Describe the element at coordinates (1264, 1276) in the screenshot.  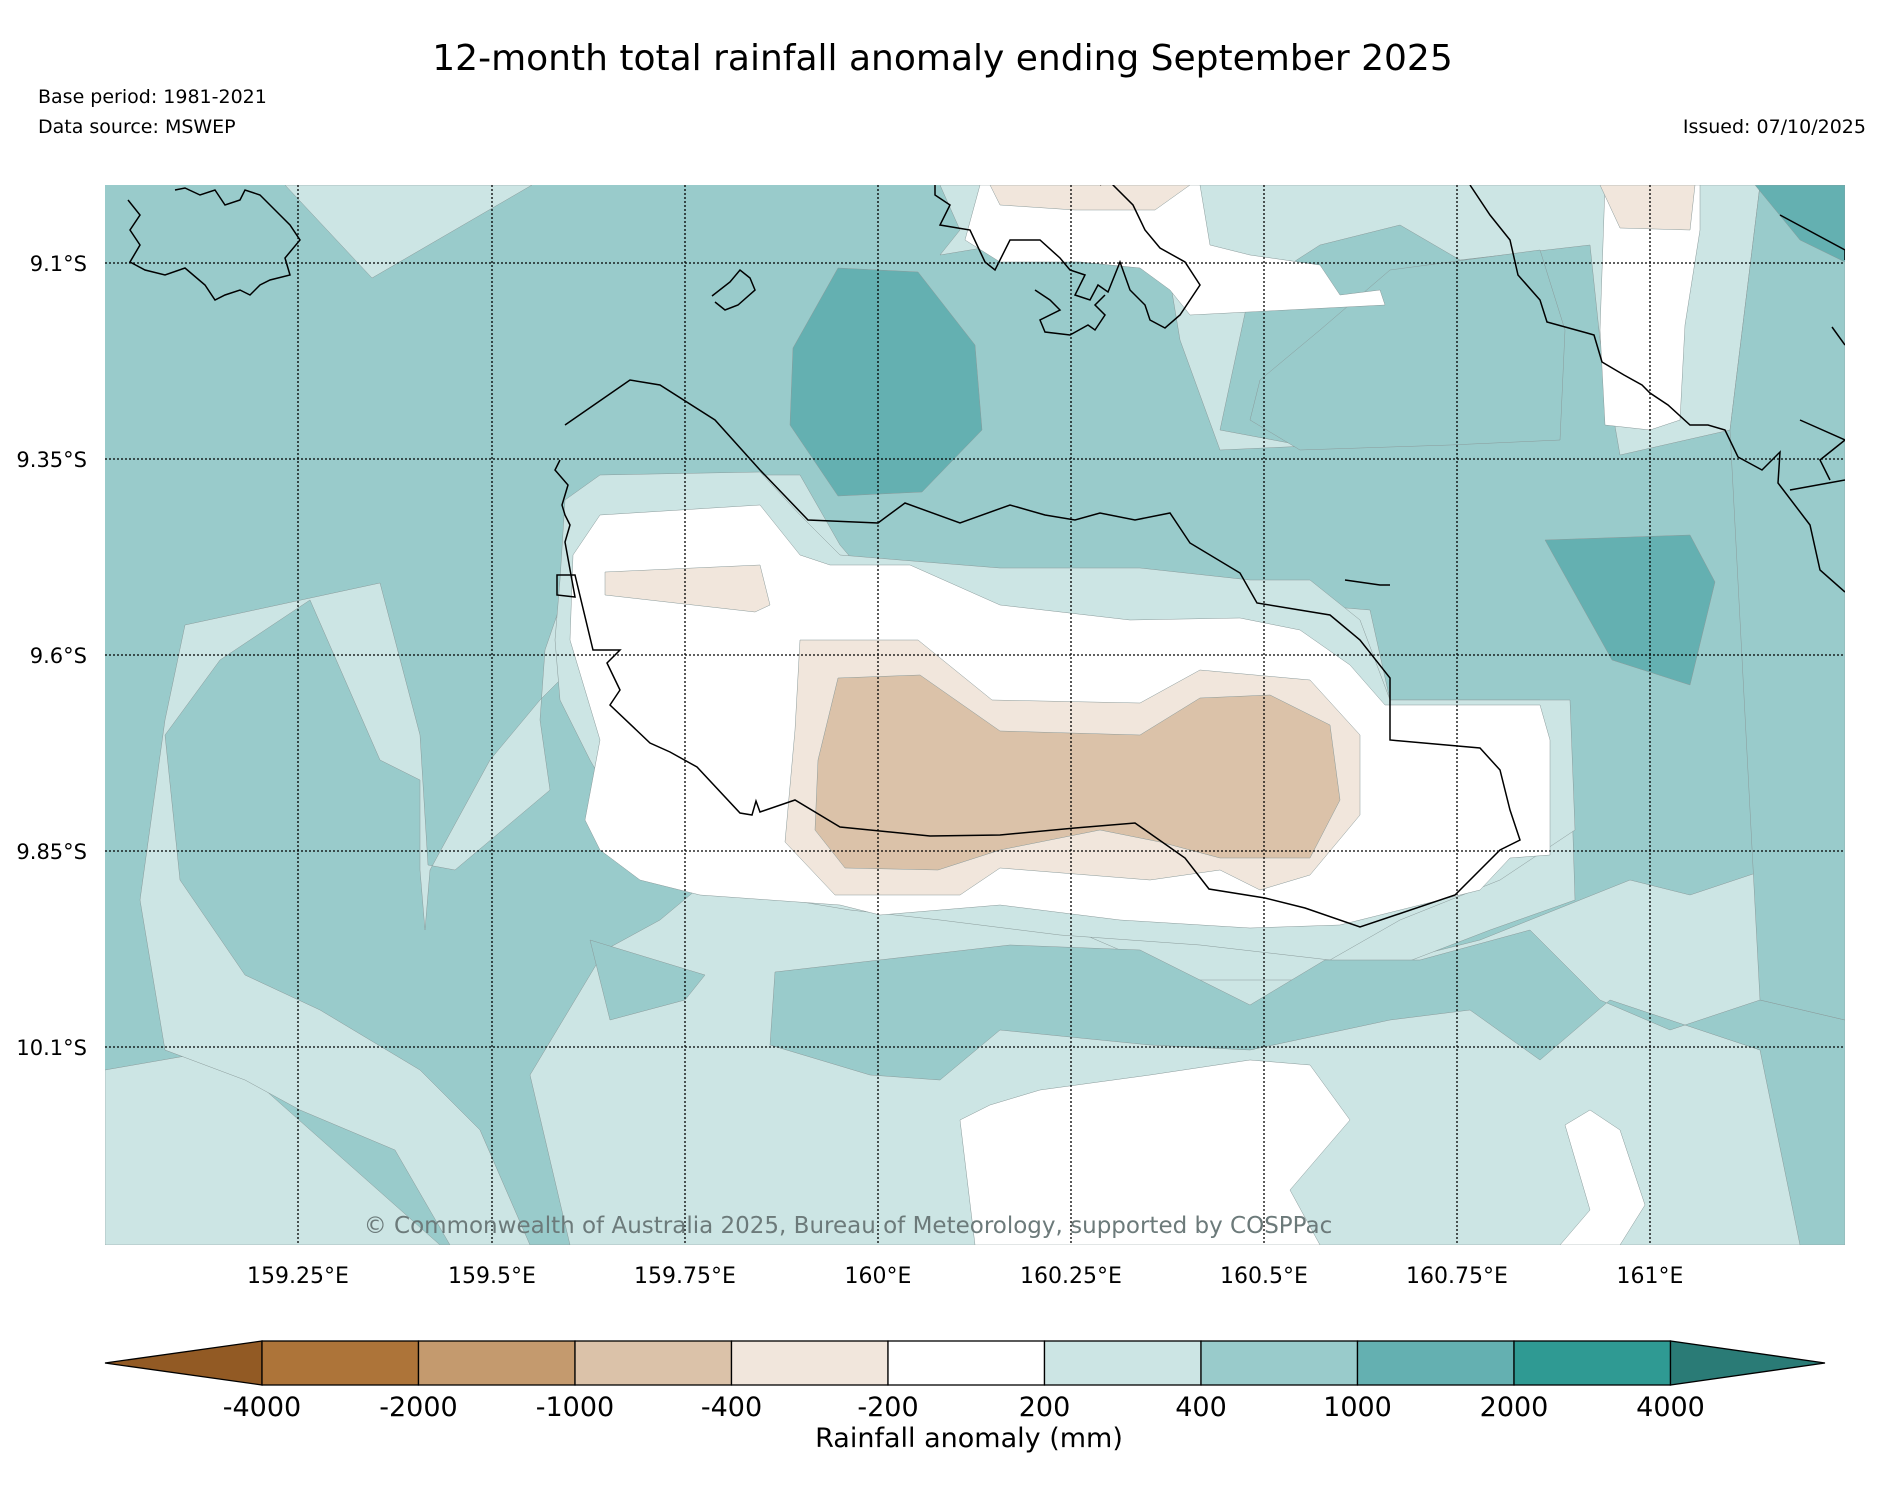
I see `longitude-label: 160.5°E` at that location.